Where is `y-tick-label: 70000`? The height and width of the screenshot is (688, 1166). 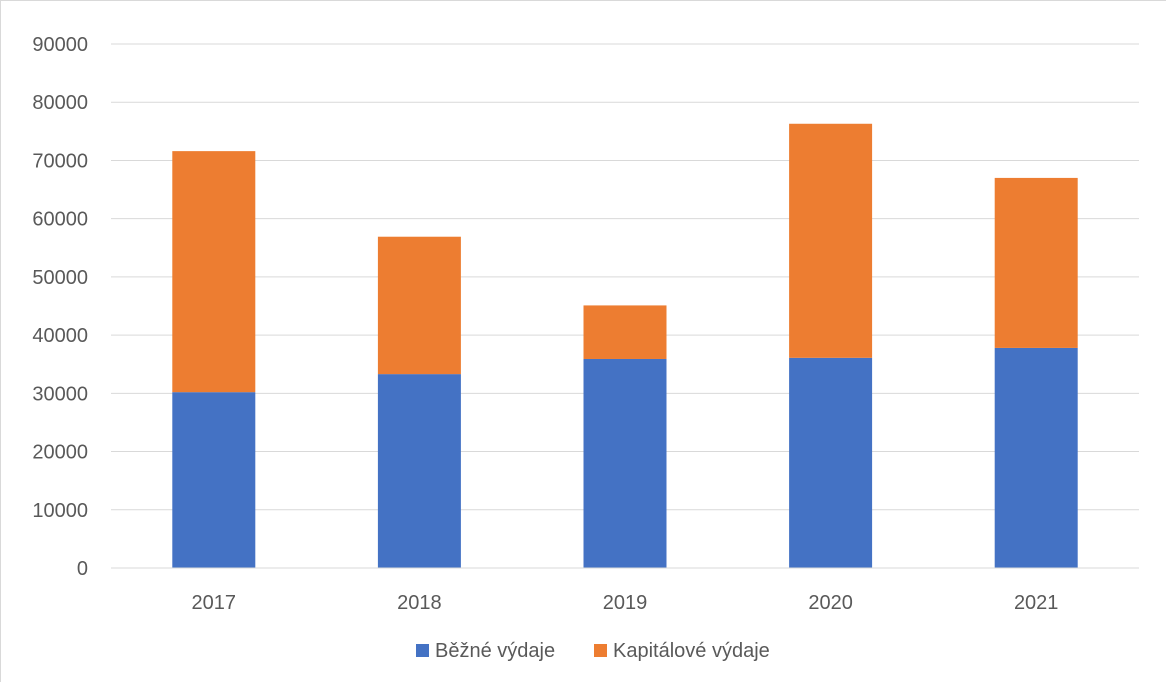
y-tick-label: 70000 is located at coordinates (60, 161).